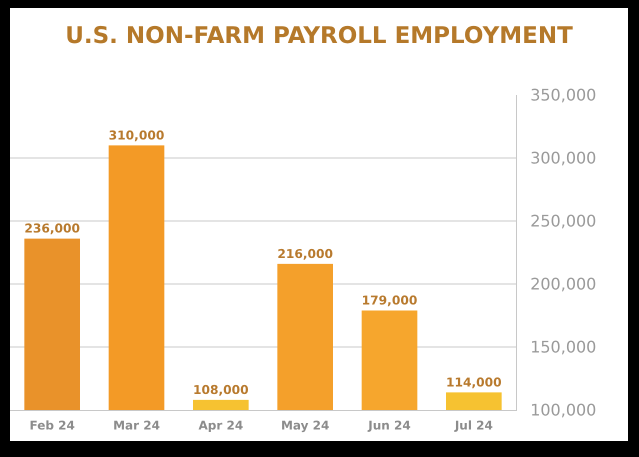 This screenshot has width=639, height=457. What do you see at coordinates (136, 425) in the screenshot?
I see `x-tick-label: Mar 24` at bounding box center [136, 425].